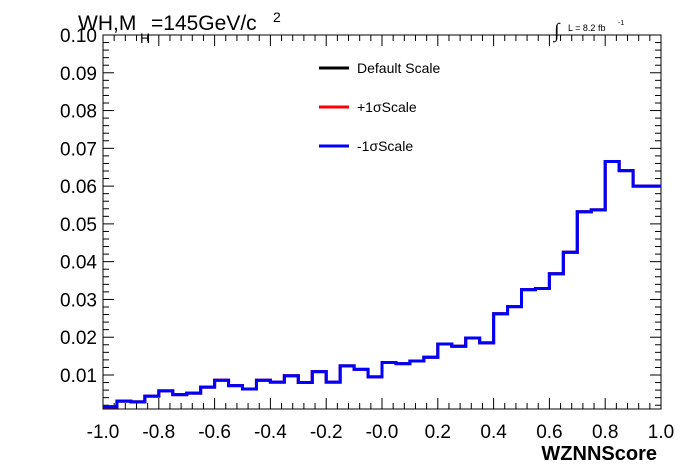  What do you see at coordinates (493, 432) in the screenshot?
I see `x-tick-label: 0.4` at bounding box center [493, 432].